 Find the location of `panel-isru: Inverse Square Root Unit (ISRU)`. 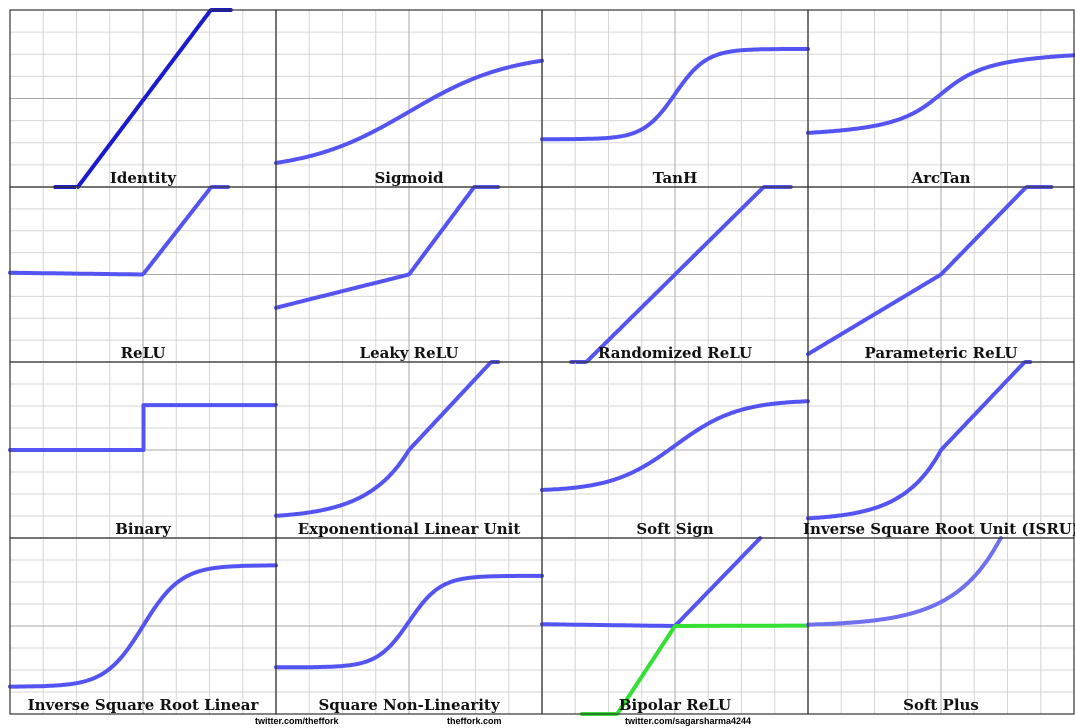

panel-isru: Inverse Square Root Unit (ISRU) is located at coordinates (939, 449).